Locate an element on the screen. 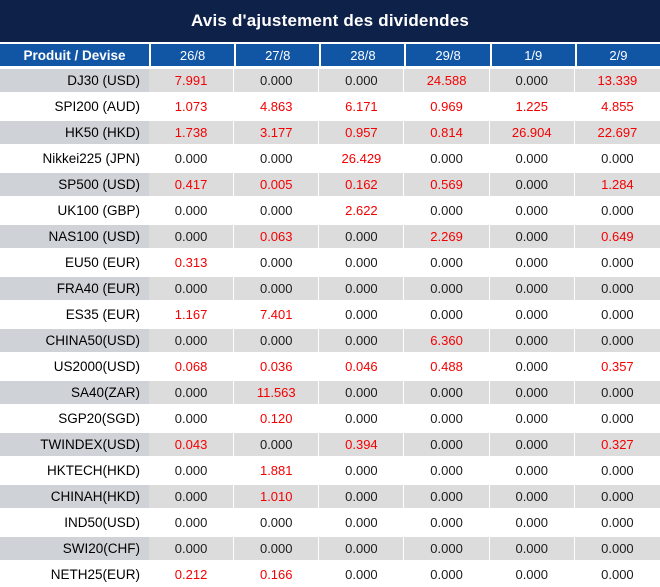 This screenshot has height=587, width=660. product-label: CHINA50(USD) is located at coordinates (74, 340).